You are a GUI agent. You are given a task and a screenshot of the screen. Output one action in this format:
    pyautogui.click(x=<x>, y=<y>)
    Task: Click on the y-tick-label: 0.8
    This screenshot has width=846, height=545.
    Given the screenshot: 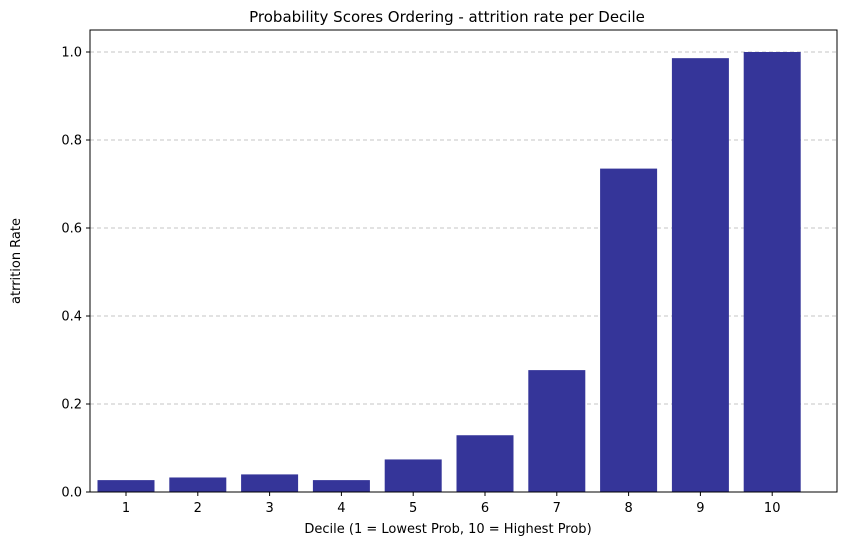 What is the action you would take?
    pyautogui.click(x=71, y=141)
    